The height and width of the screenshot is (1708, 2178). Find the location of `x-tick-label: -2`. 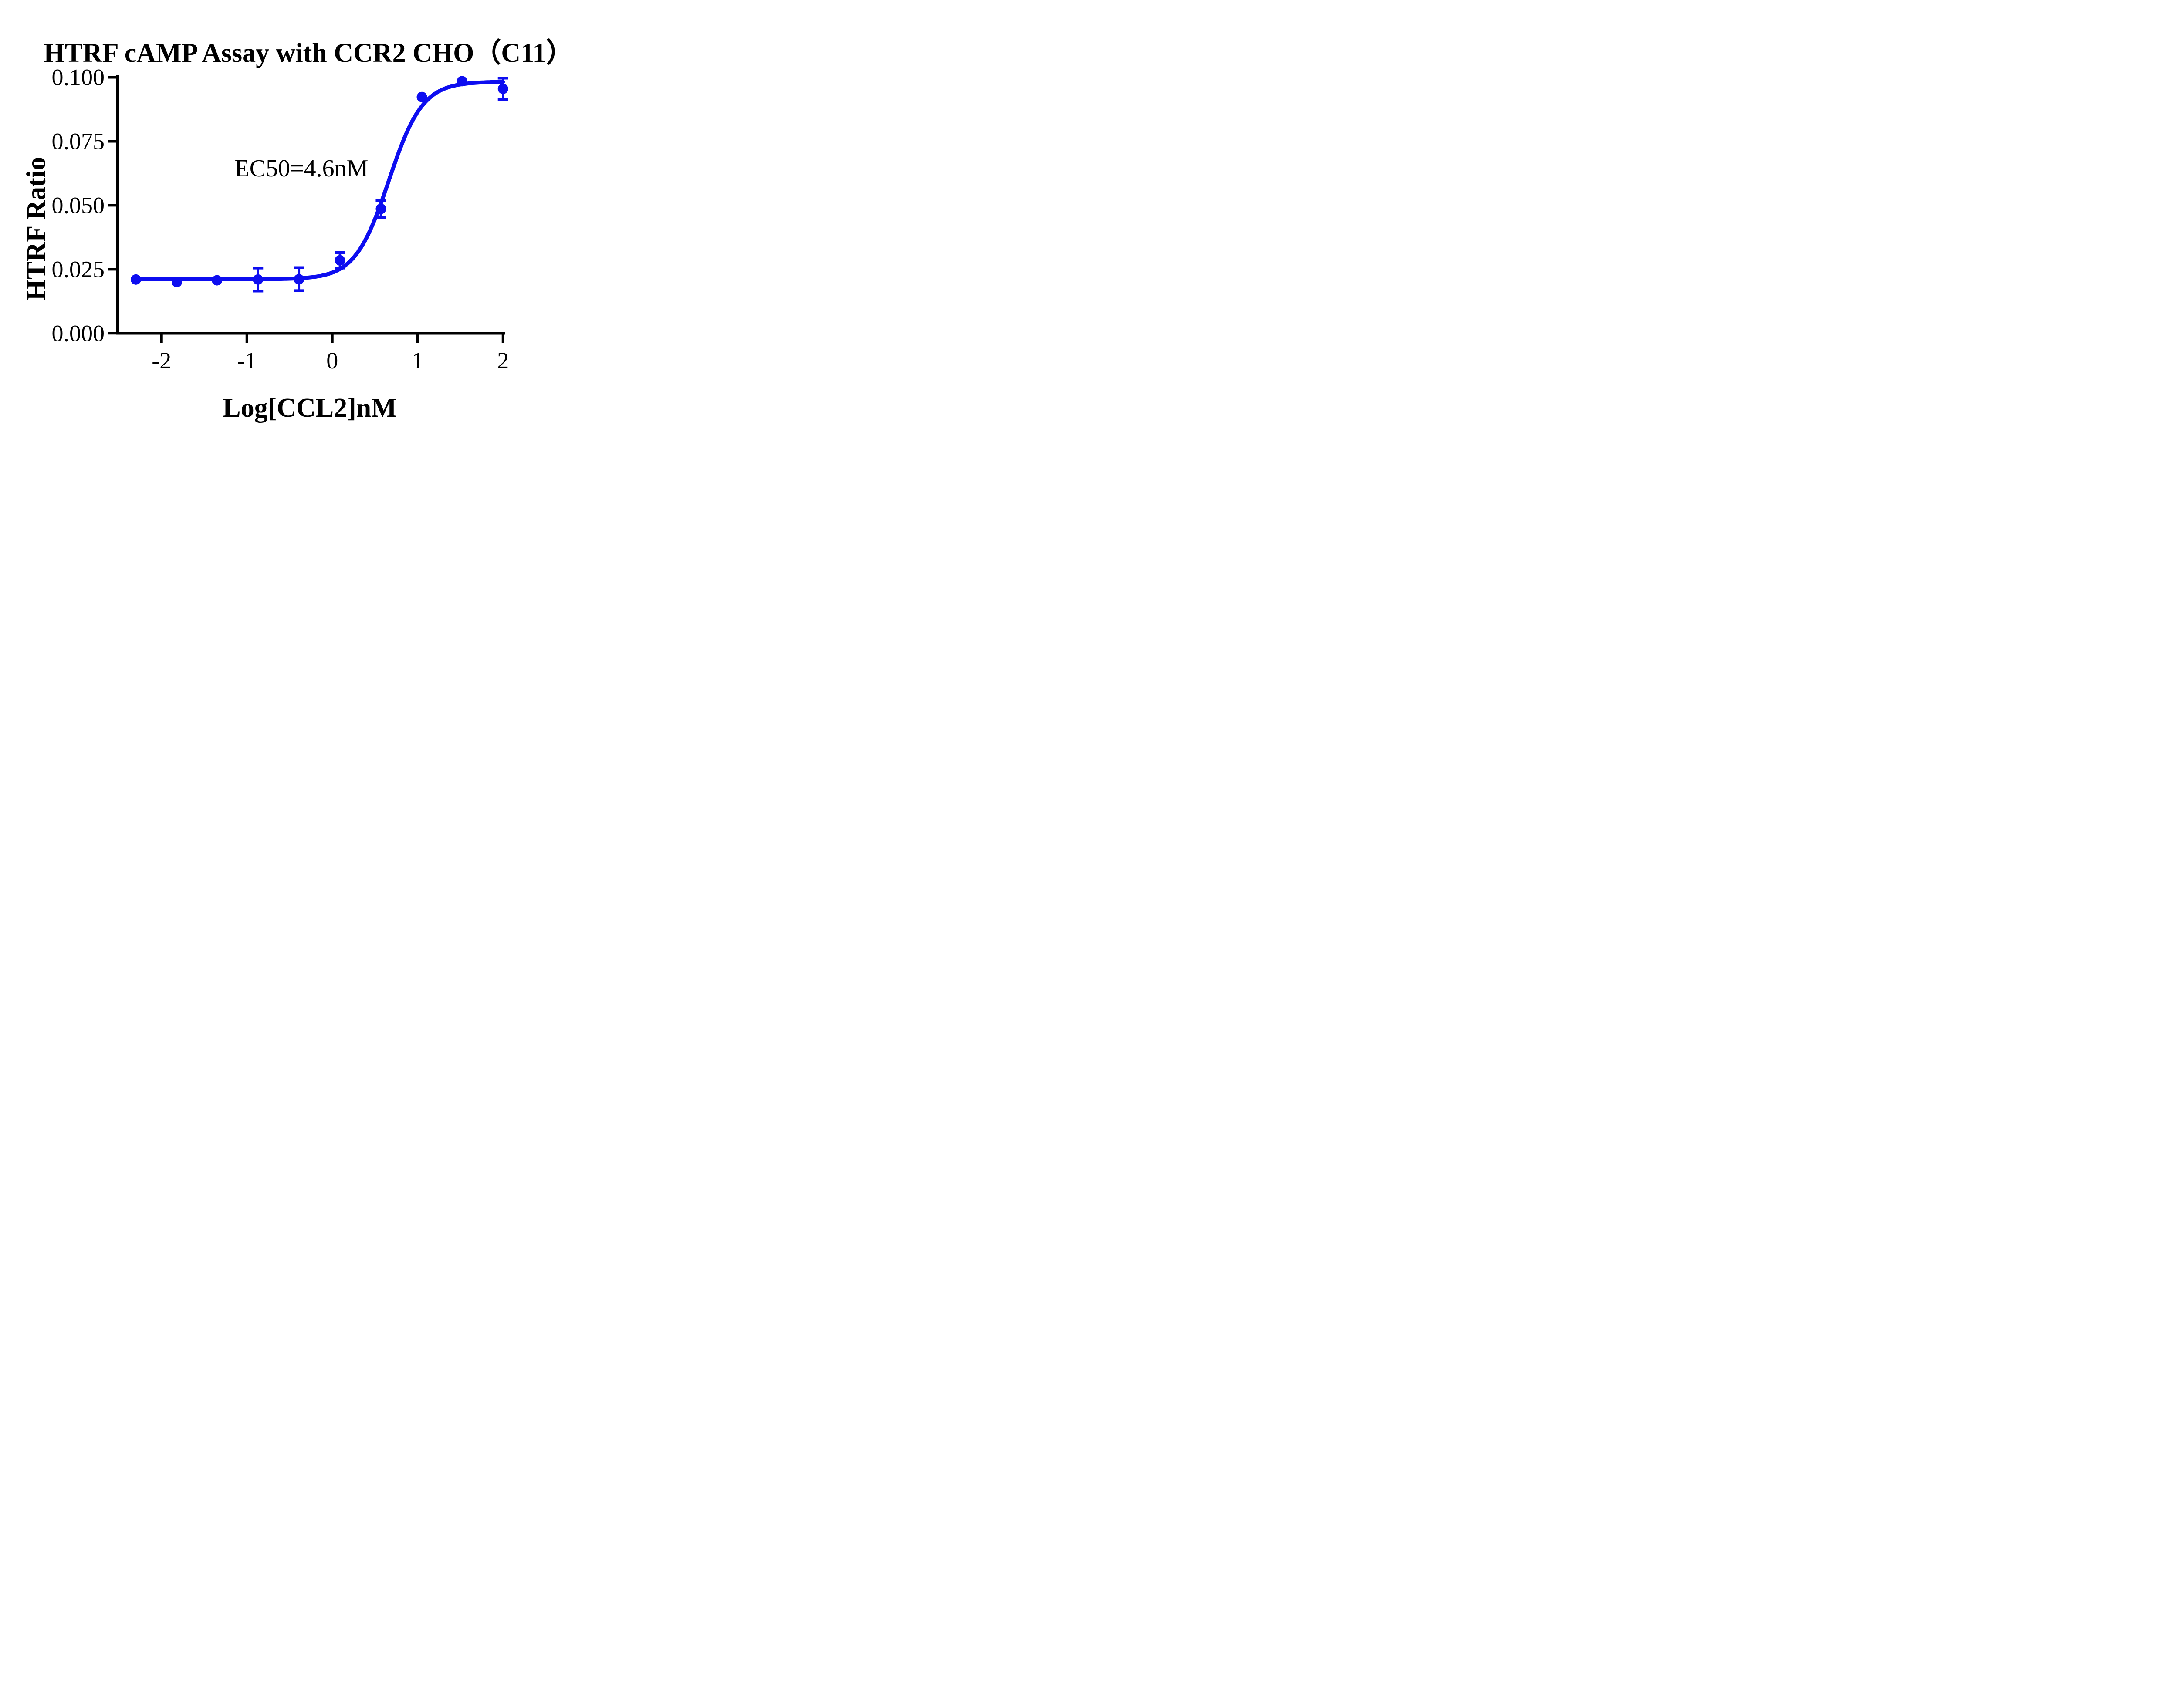

x-tick-label: -2 is located at coordinates (161, 361).